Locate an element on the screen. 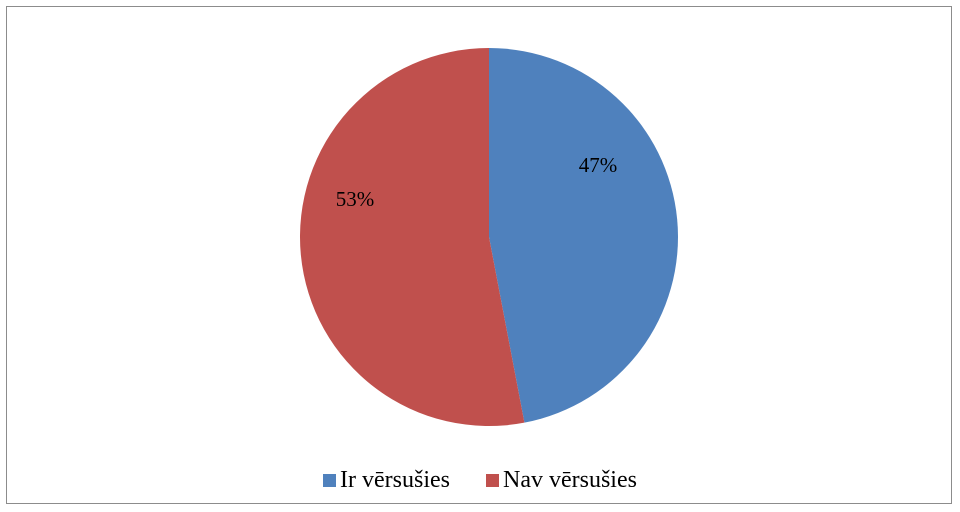 This screenshot has width=960, height=512. legend-item-nav-versusies: Nav vērsušies is located at coordinates (561, 480).